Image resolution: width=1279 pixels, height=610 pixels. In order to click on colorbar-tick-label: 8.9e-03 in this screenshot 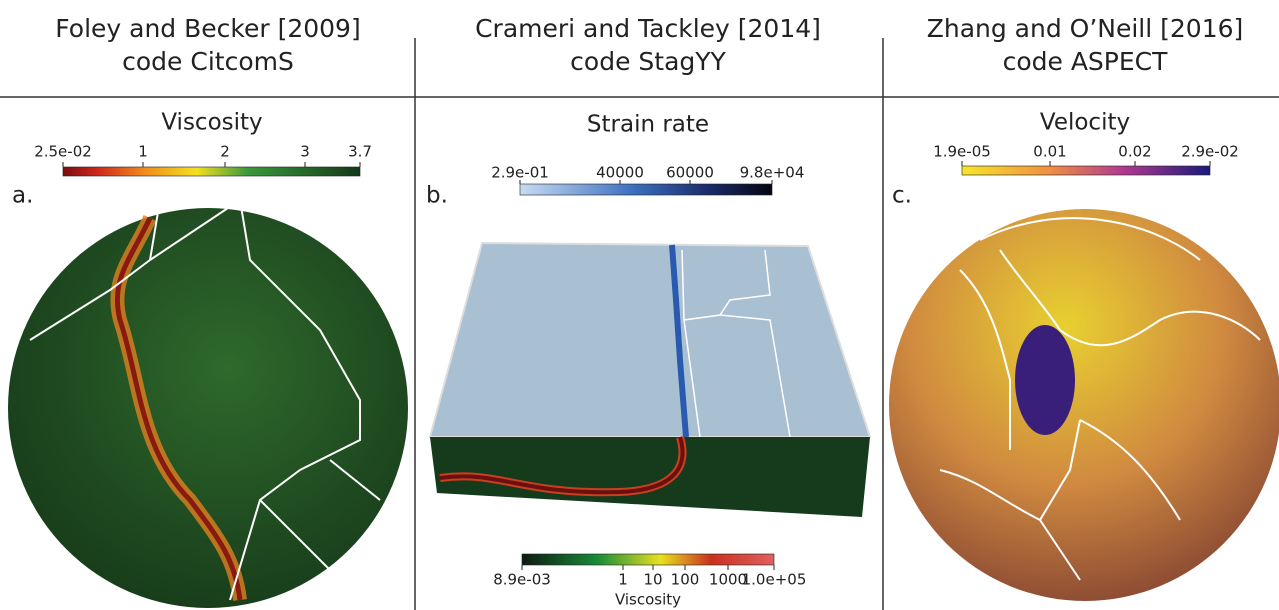, I will do `click(522, 580)`.